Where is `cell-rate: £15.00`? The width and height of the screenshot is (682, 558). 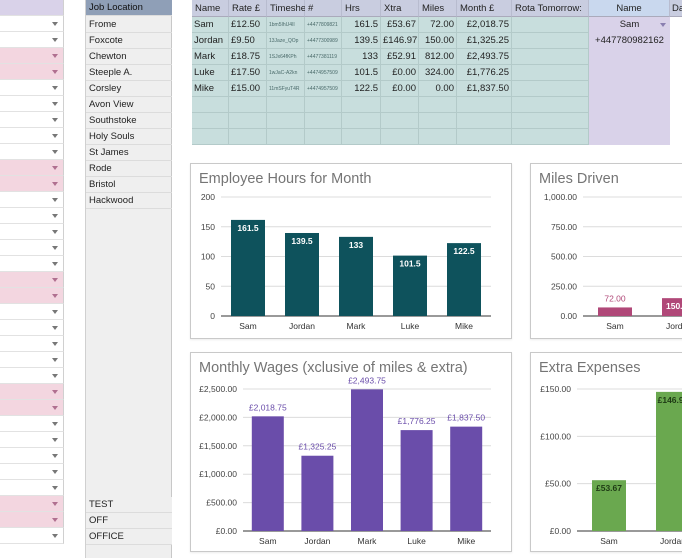 cell-rate: £15.00 is located at coordinates (248, 89).